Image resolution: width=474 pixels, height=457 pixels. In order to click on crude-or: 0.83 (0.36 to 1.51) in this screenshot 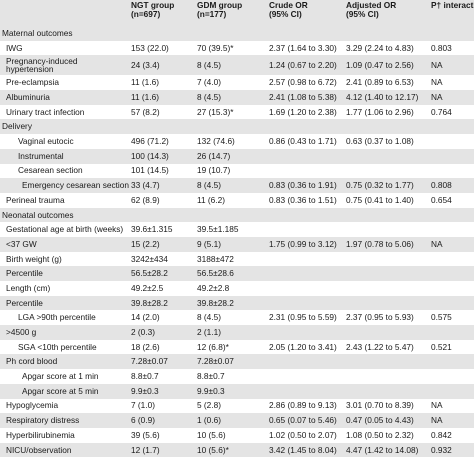, I will do `click(303, 199)`.